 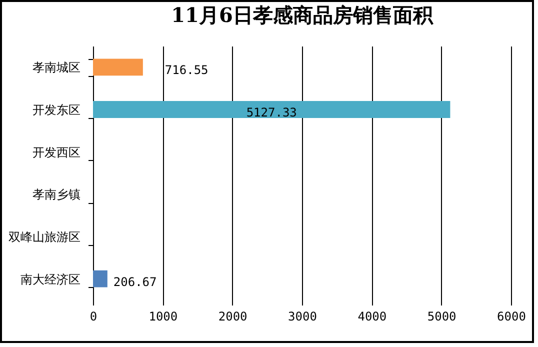 What do you see at coordinates (233, 317) in the screenshot?
I see `x-tick-label: 2000` at bounding box center [233, 317].